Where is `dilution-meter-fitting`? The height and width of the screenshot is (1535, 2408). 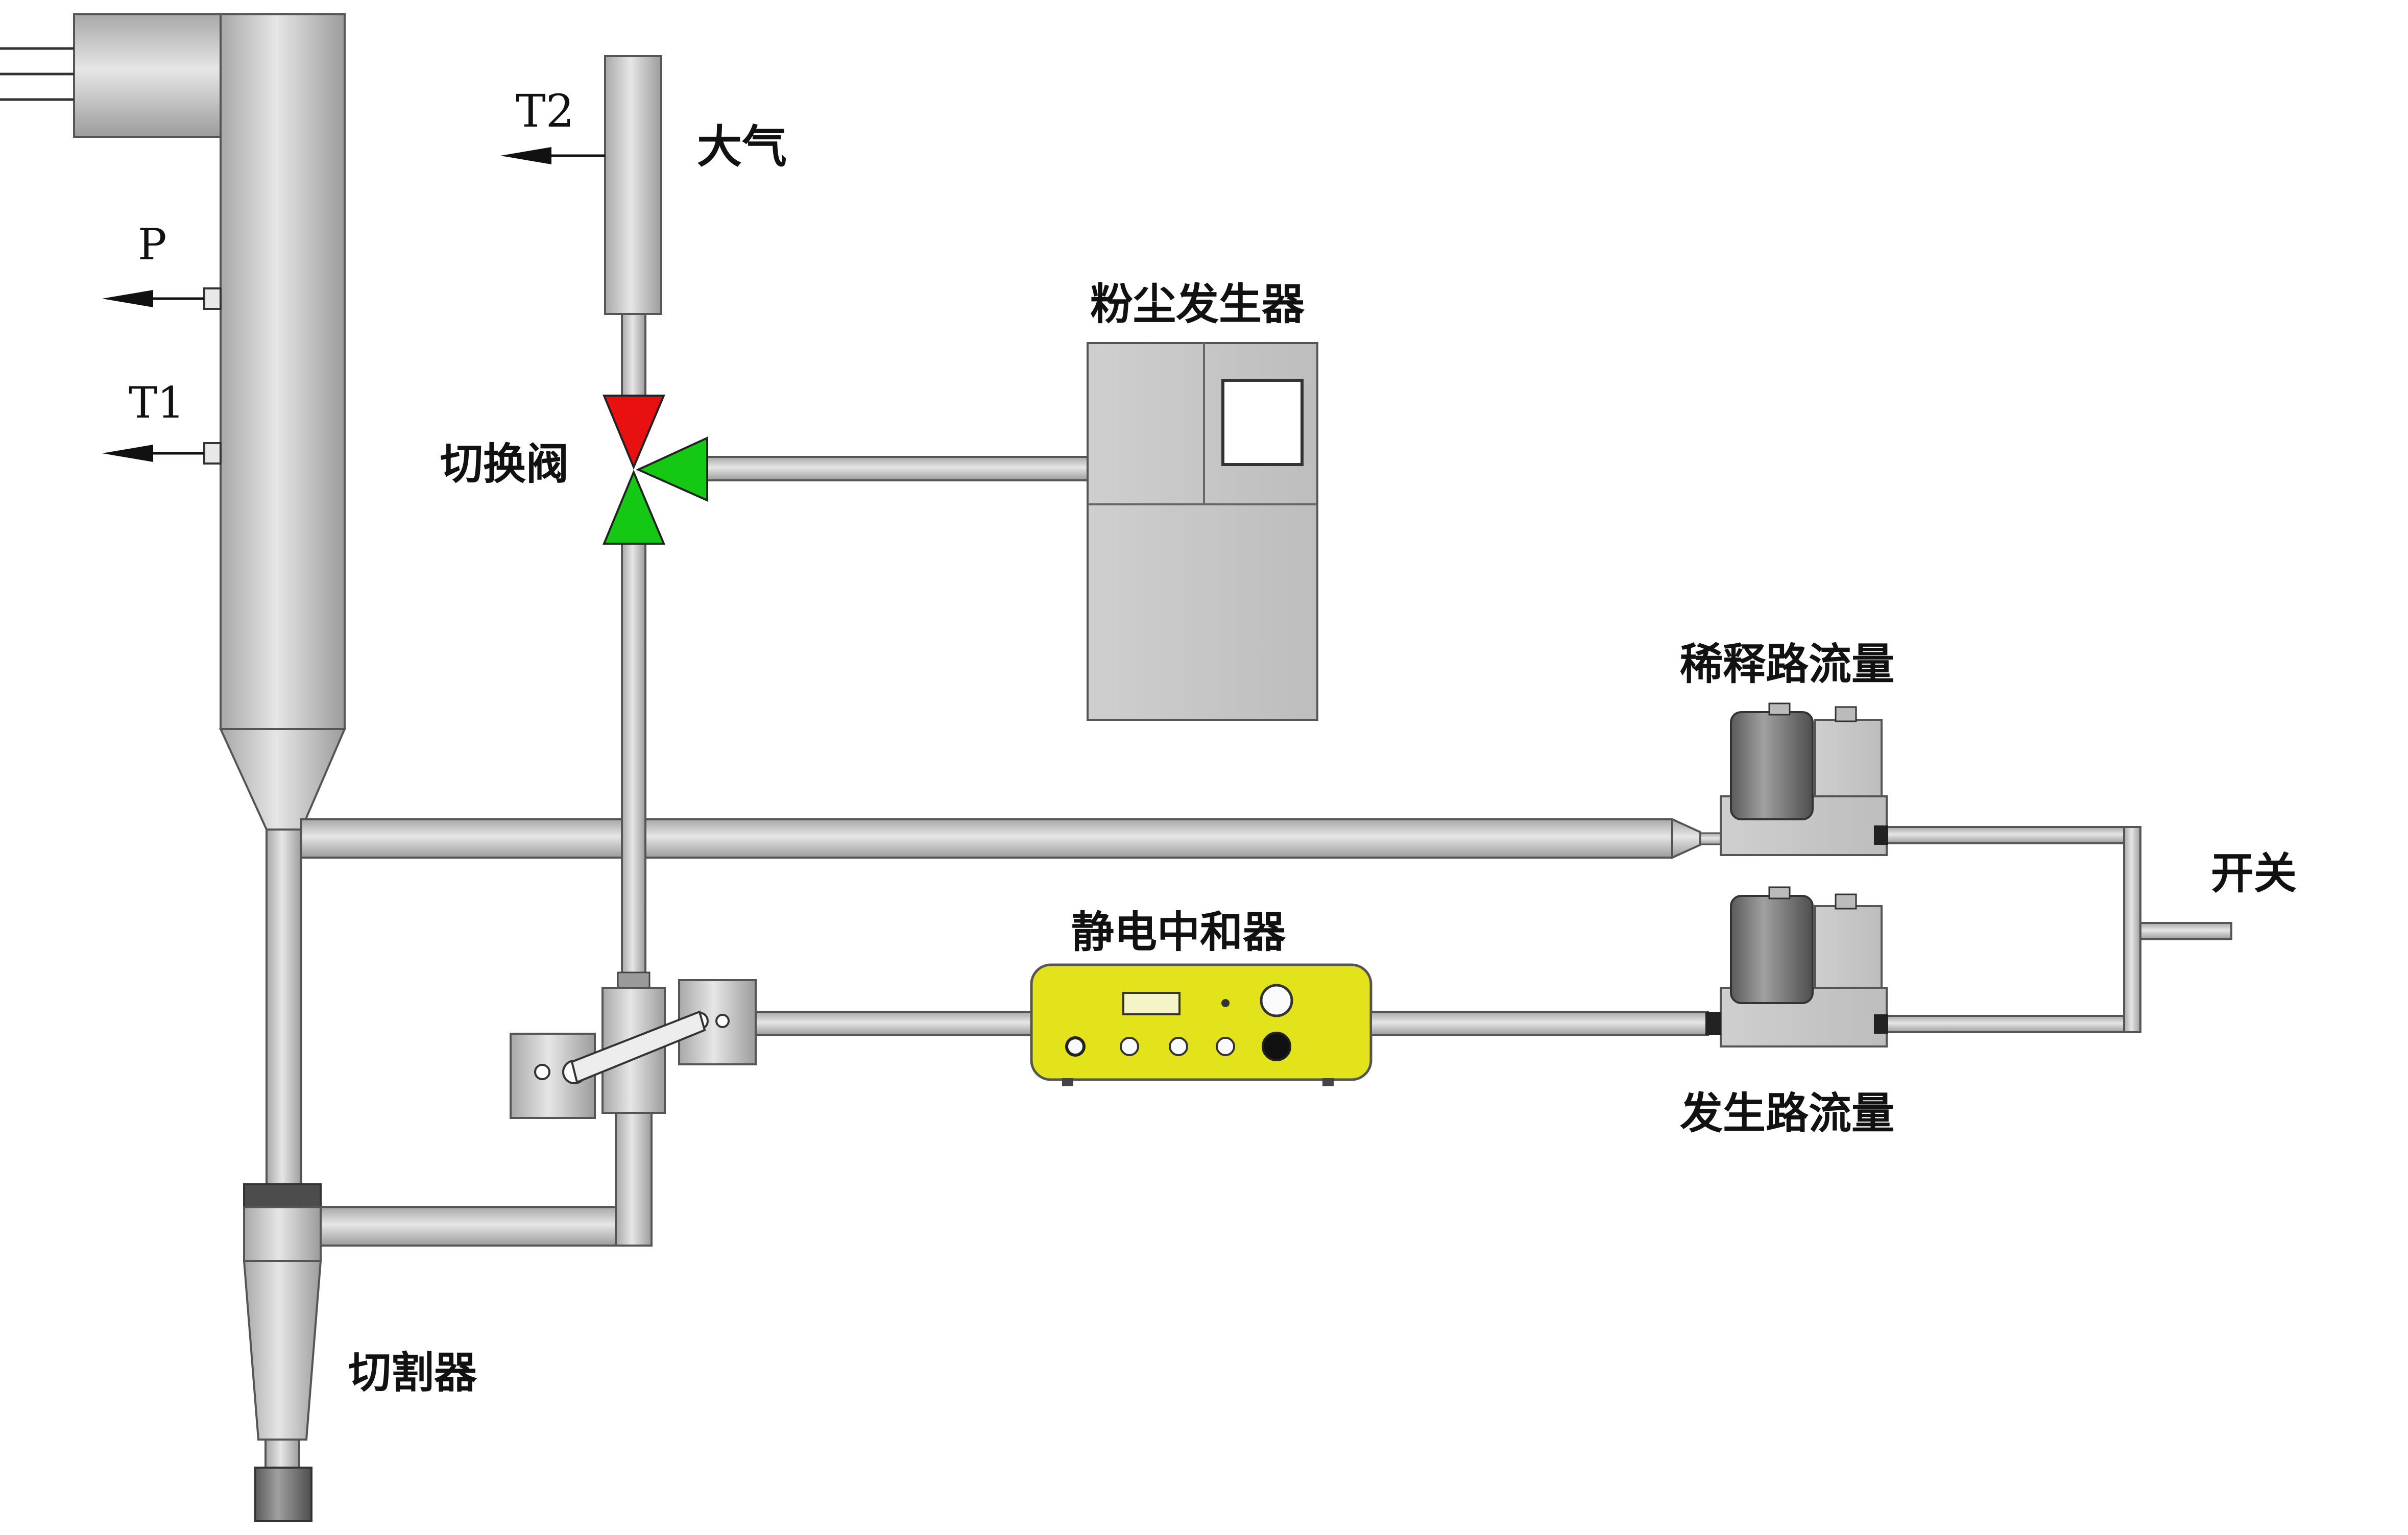 dilution-meter-fitting is located at coordinates (1881, 835).